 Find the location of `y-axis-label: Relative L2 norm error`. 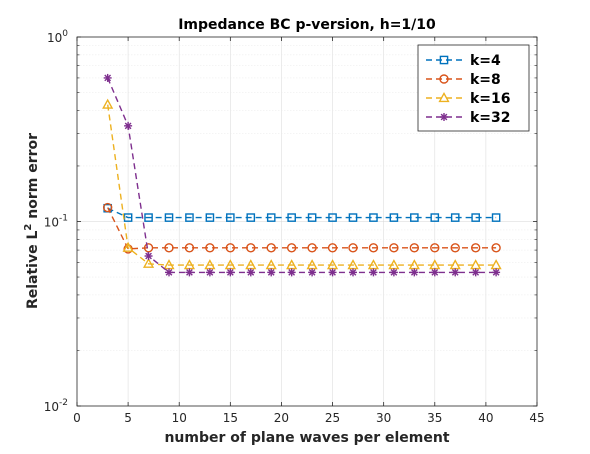

y-axis-label: Relative L2 norm error is located at coordinates (32, 221).